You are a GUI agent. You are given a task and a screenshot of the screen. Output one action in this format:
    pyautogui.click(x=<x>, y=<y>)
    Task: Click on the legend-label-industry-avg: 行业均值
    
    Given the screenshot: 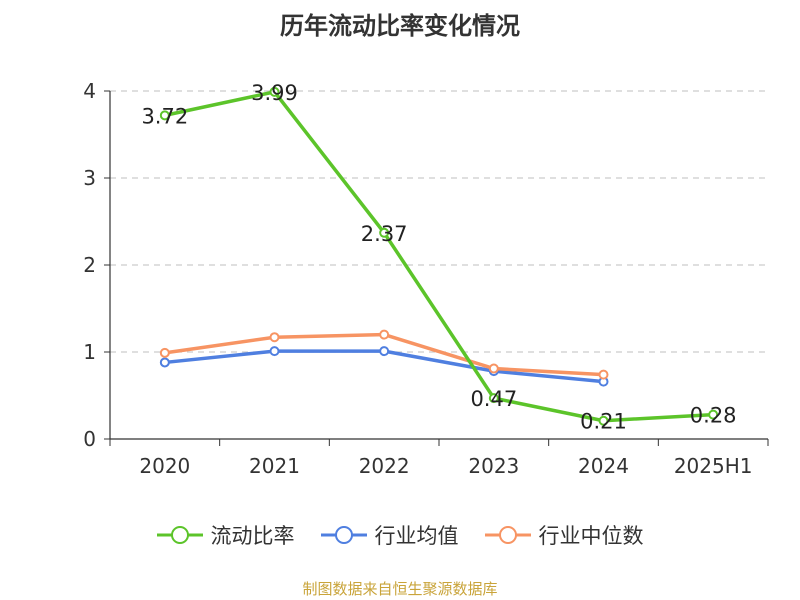 What is the action you would take?
    pyautogui.click(x=416, y=536)
    